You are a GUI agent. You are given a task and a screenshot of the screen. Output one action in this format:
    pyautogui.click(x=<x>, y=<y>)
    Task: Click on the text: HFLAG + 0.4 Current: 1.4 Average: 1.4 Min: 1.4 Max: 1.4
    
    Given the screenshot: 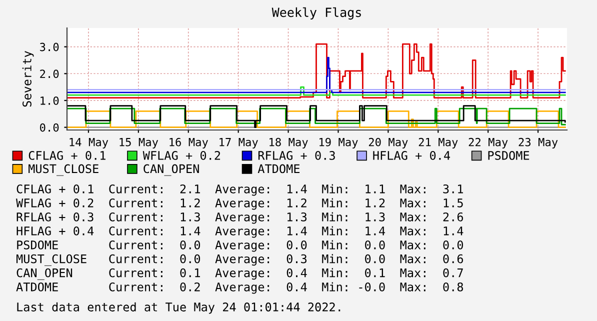 What is the action you would take?
    pyautogui.click(x=240, y=232)
    